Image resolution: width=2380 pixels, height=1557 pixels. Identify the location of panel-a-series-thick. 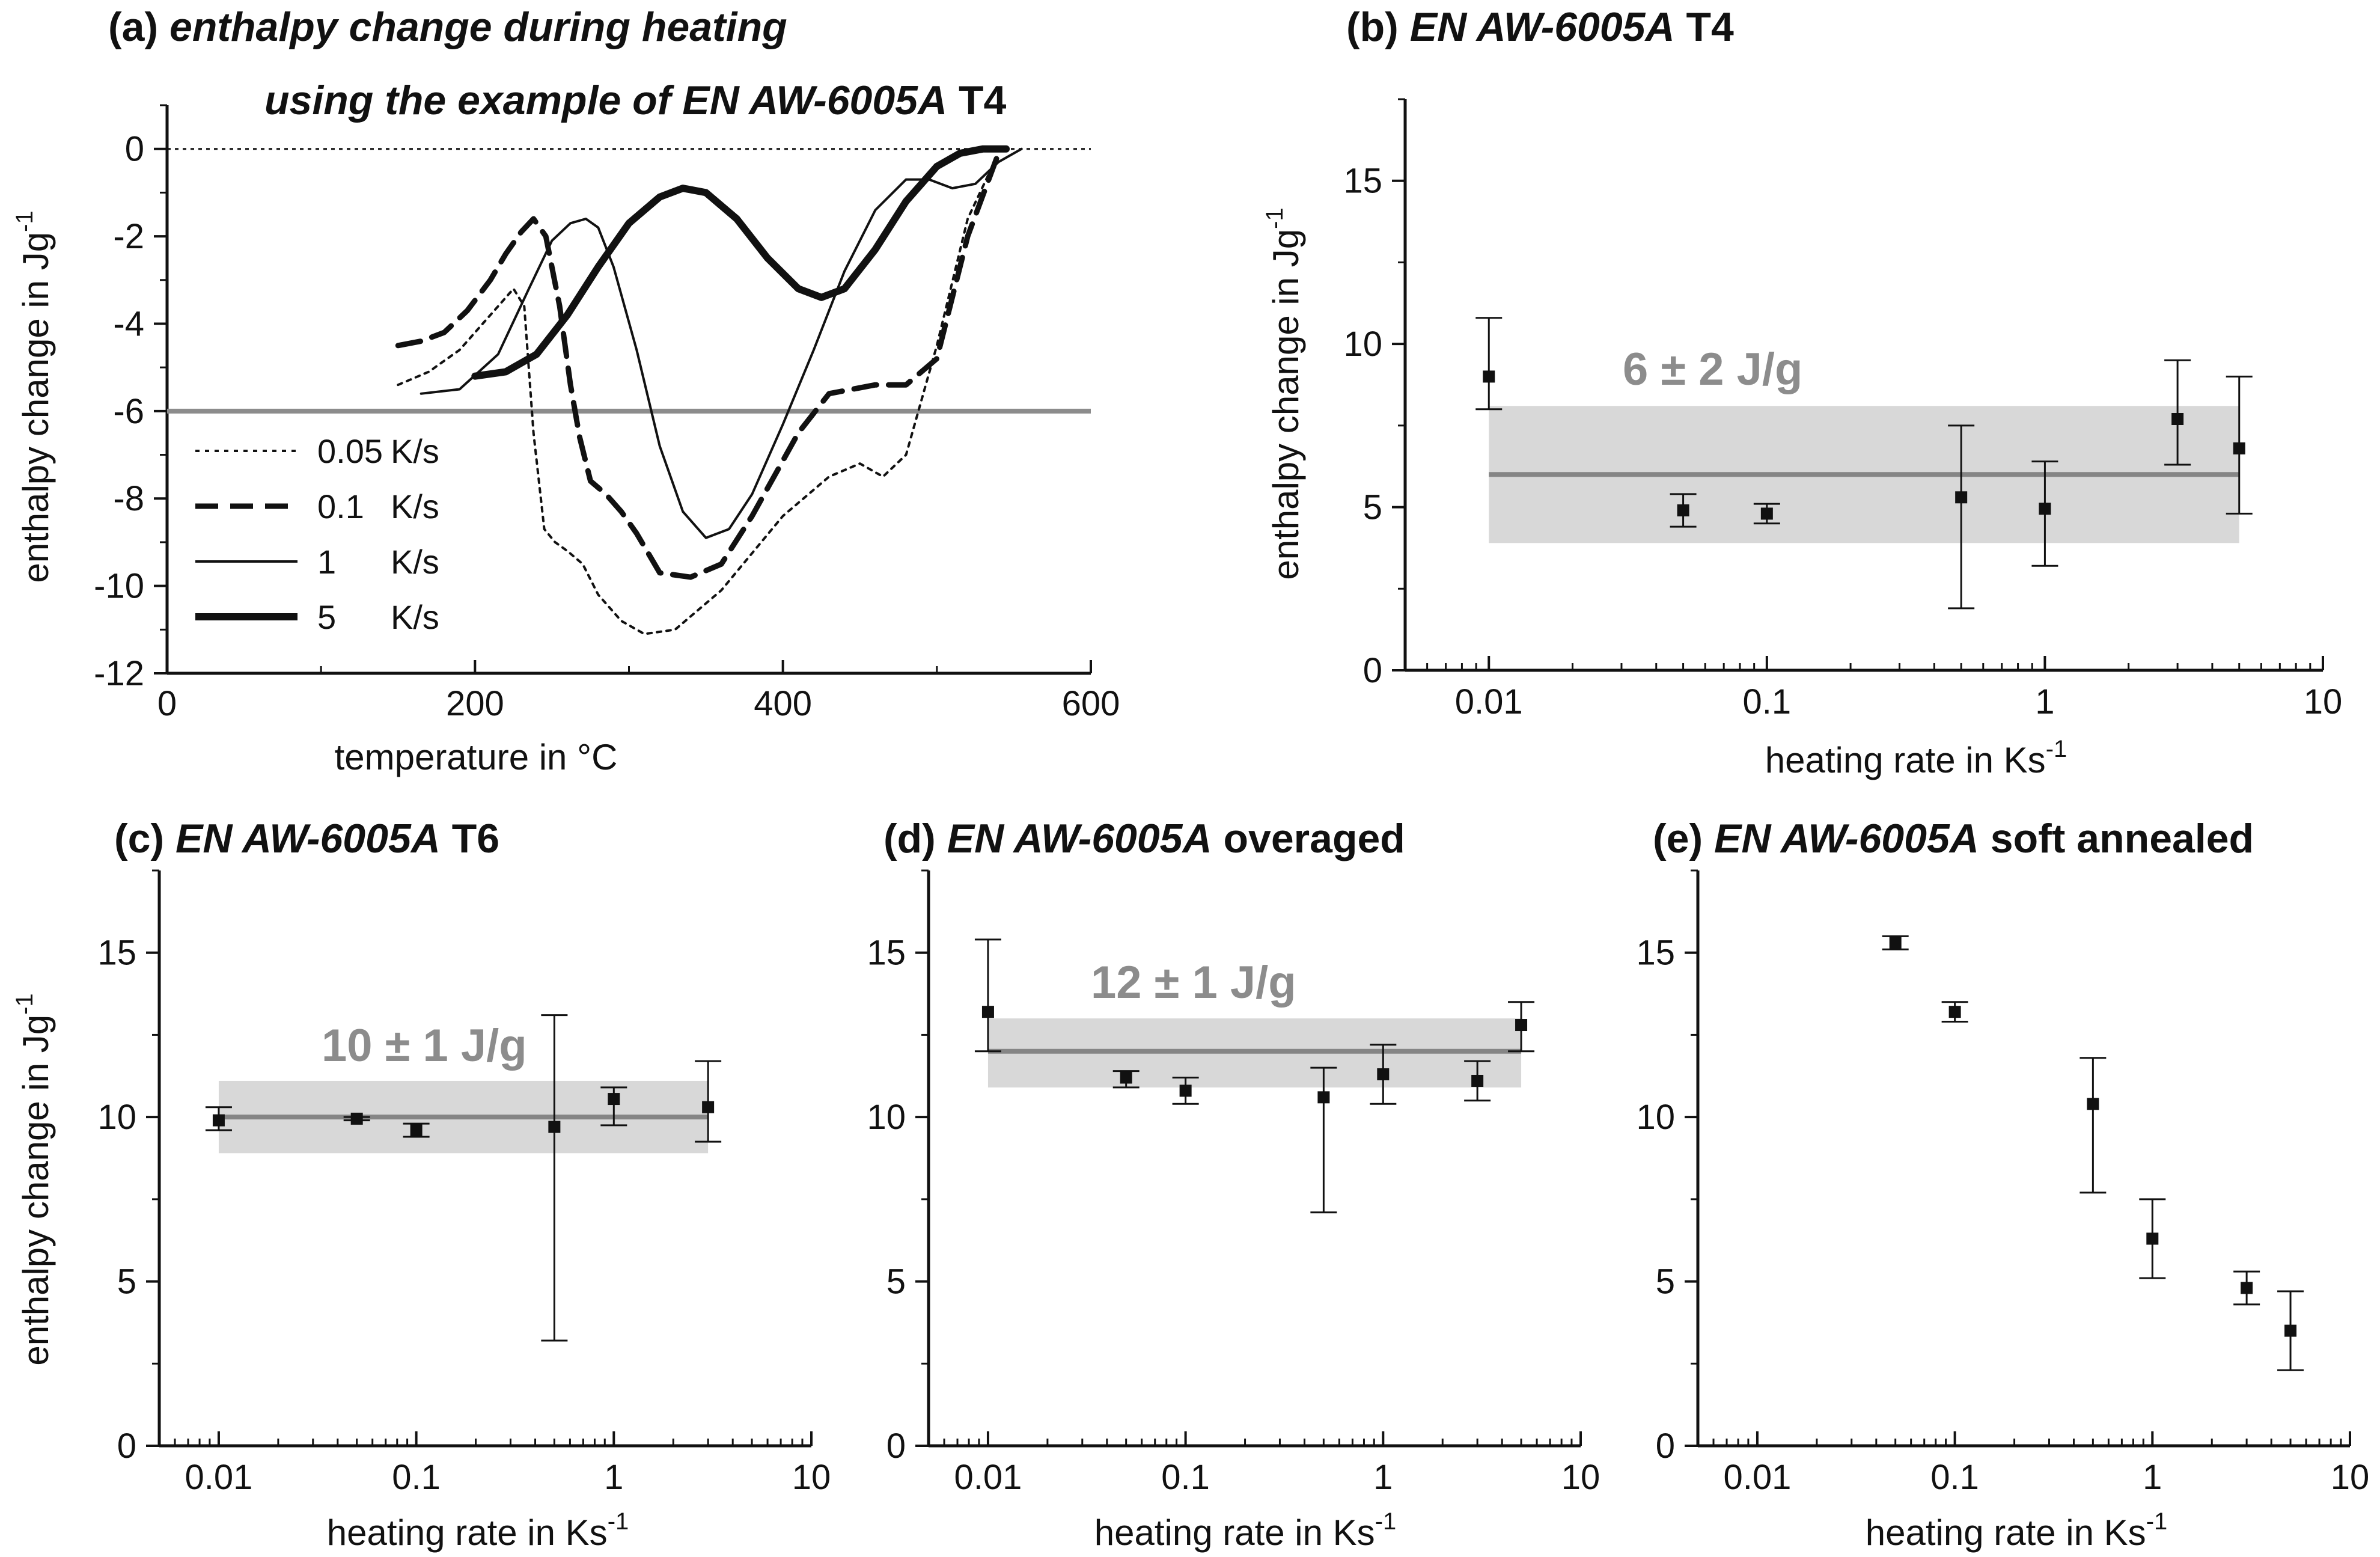
(740, 262).